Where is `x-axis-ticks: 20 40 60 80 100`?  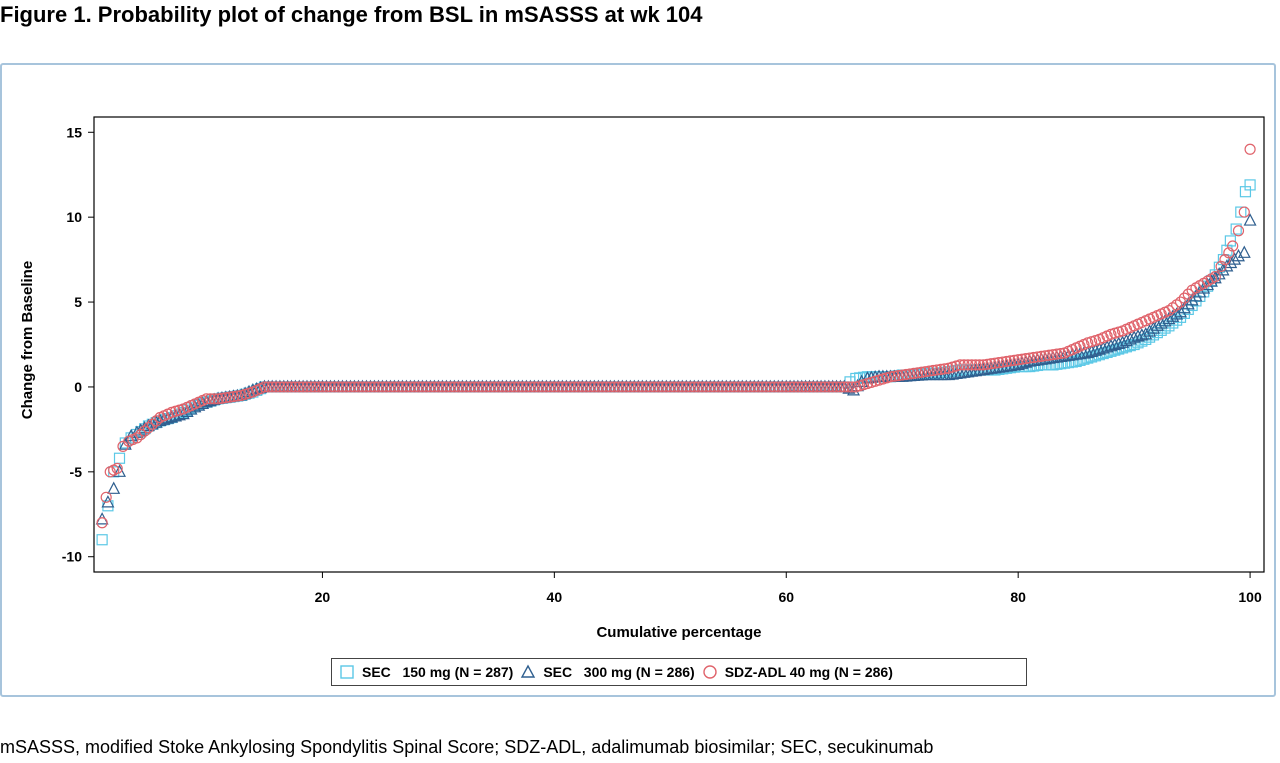
x-axis-ticks: 20 40 60 80 100 is located at coordinates (788, 588).